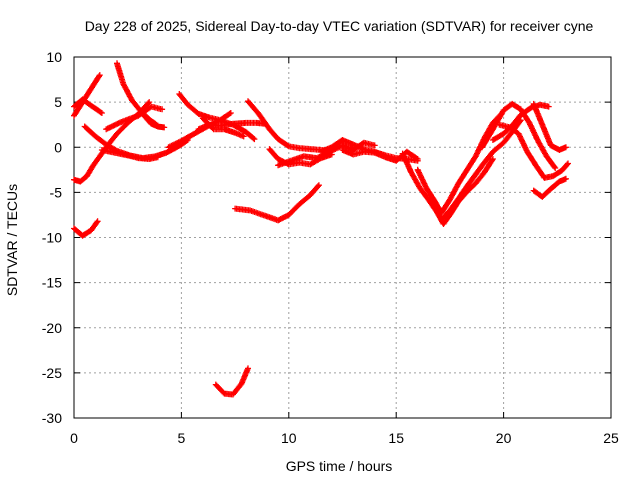 The image size is (640, 480). I want to click on x-tick-label: 10, so click(289, 438).